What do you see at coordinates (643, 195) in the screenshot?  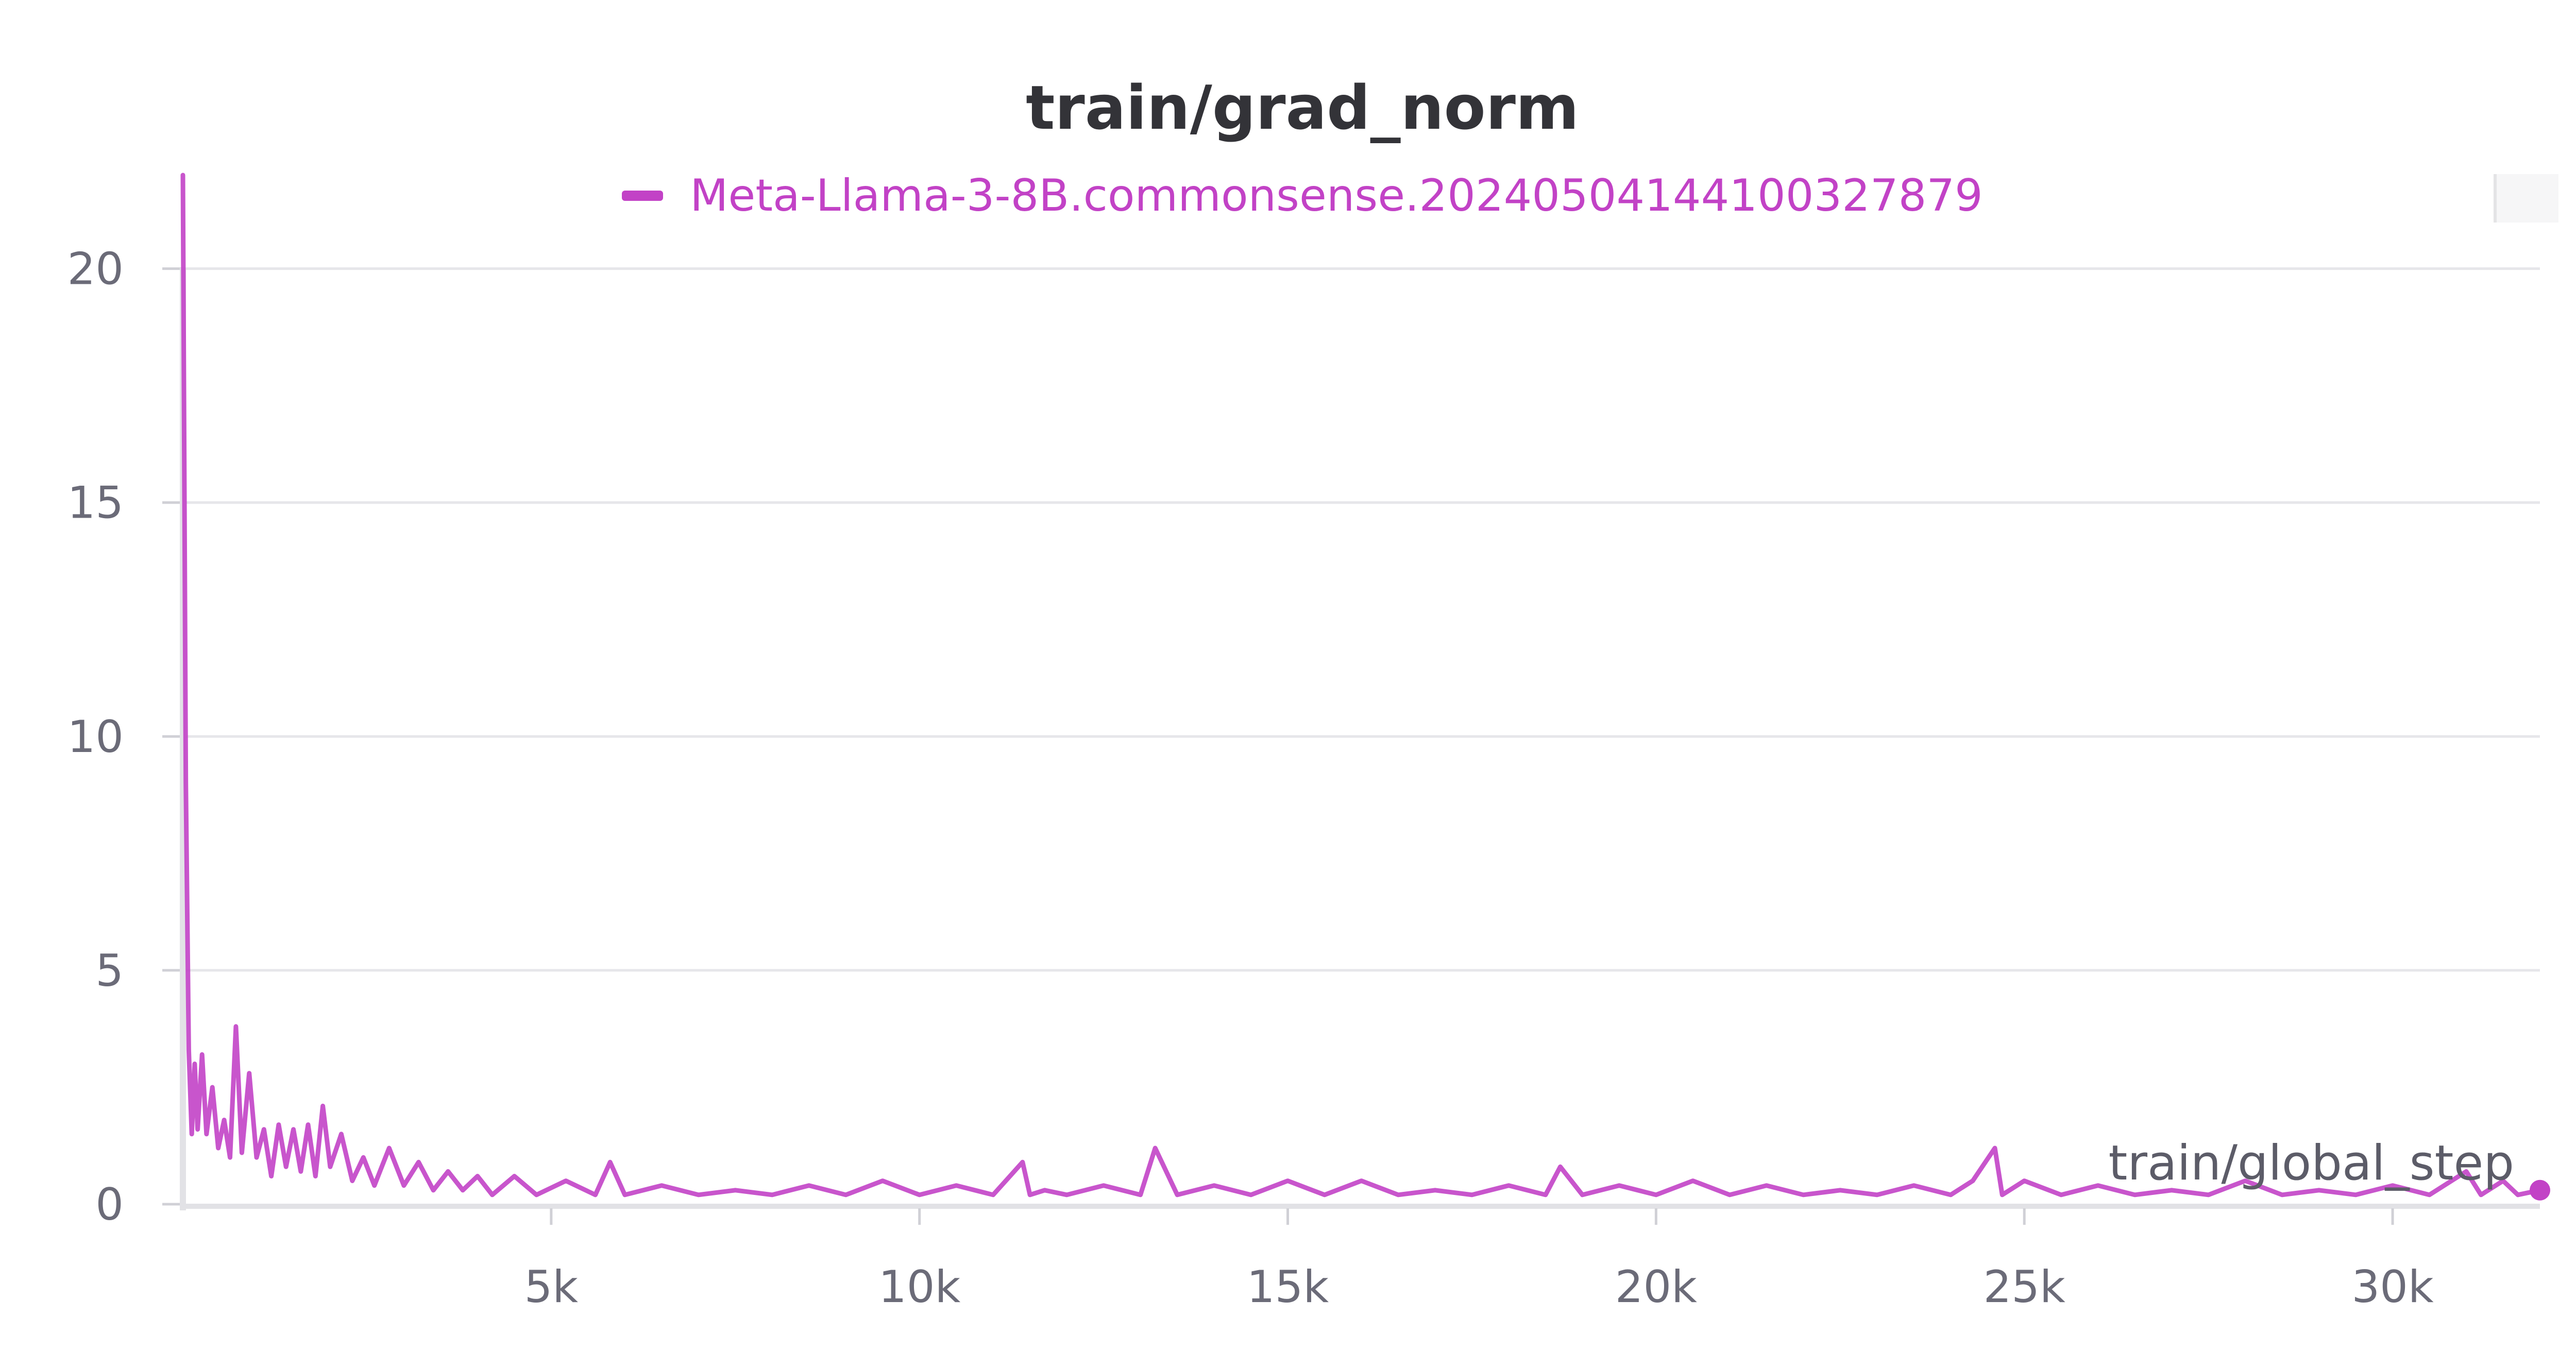 I see `legend-swatch` at bounding box center [643, 195].